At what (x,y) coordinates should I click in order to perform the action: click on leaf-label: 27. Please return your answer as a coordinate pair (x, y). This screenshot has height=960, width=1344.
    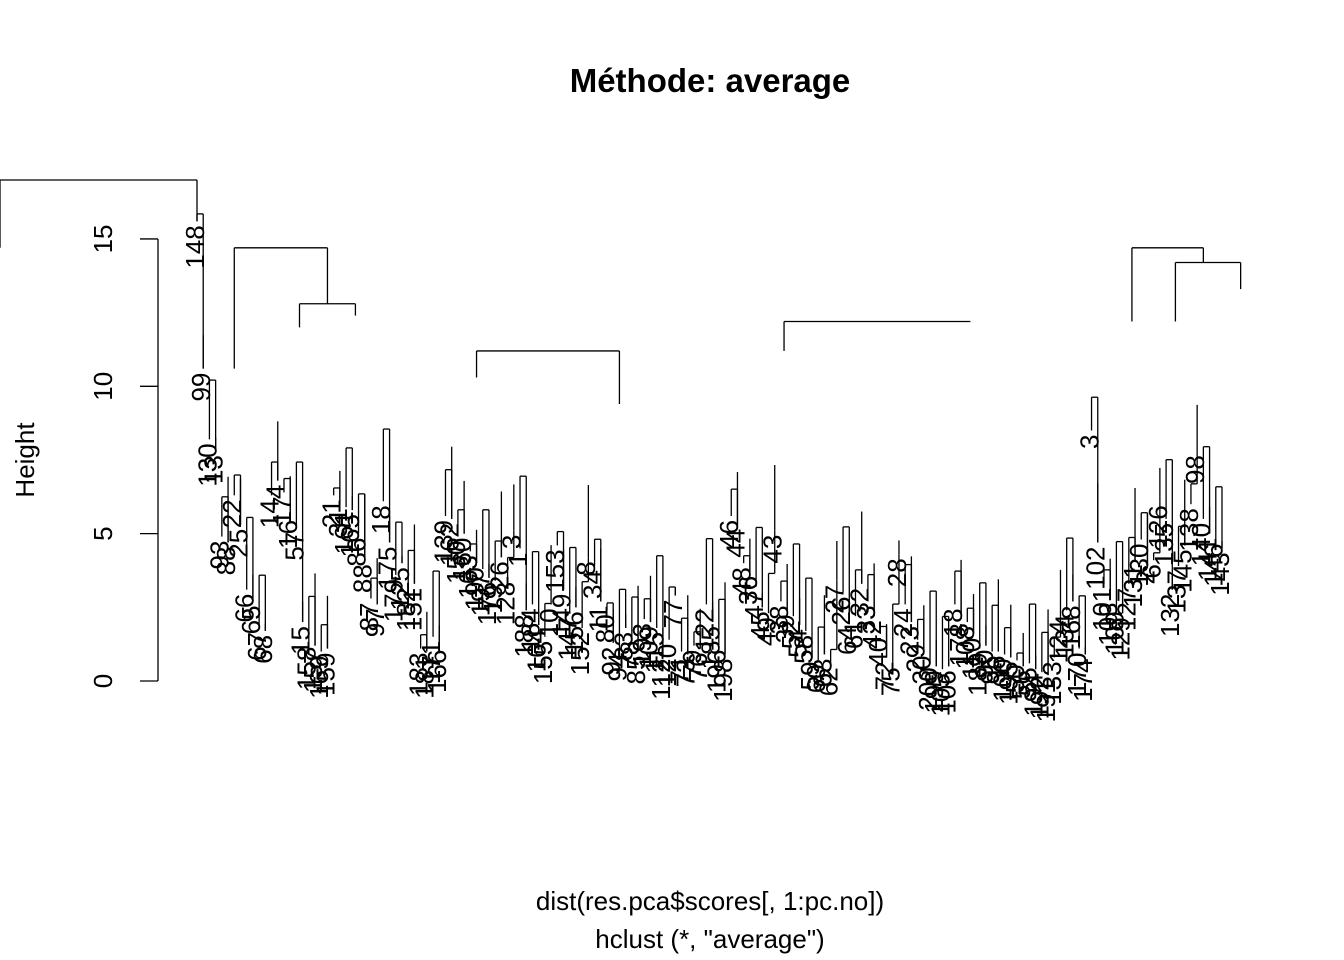
    Looking at the image, I should click on (835, 599).